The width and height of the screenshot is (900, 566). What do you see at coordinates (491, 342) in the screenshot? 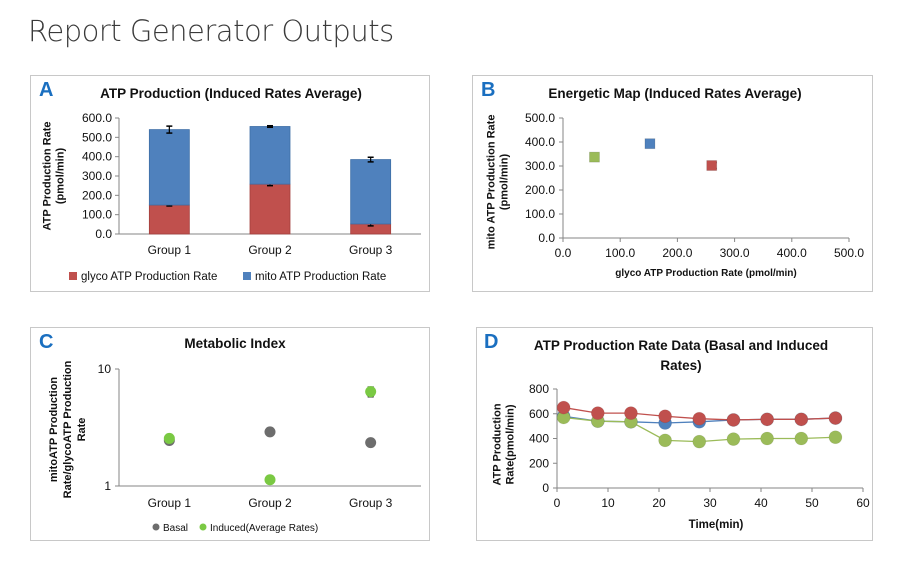
I see `panel-letter-d: D` at bounding box center [491, 342].